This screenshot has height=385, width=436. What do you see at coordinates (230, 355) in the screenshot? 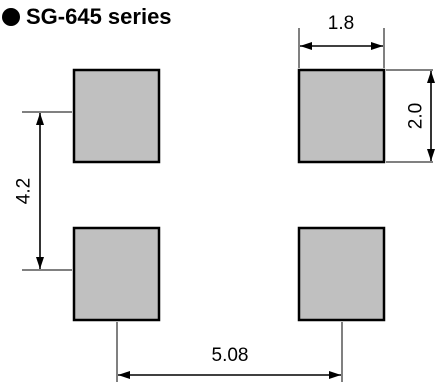
I see `horizontal-pitch-label: 5.08` at bounding box center [230, 355].